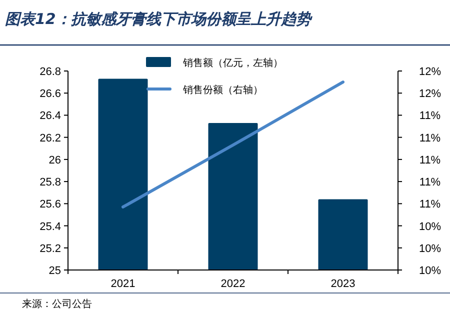 This screenshot has width=450, height=330. Describe the element at coordinates (50, 204) in the screenshot. I see `y-tick-label: 25.6` at that location.